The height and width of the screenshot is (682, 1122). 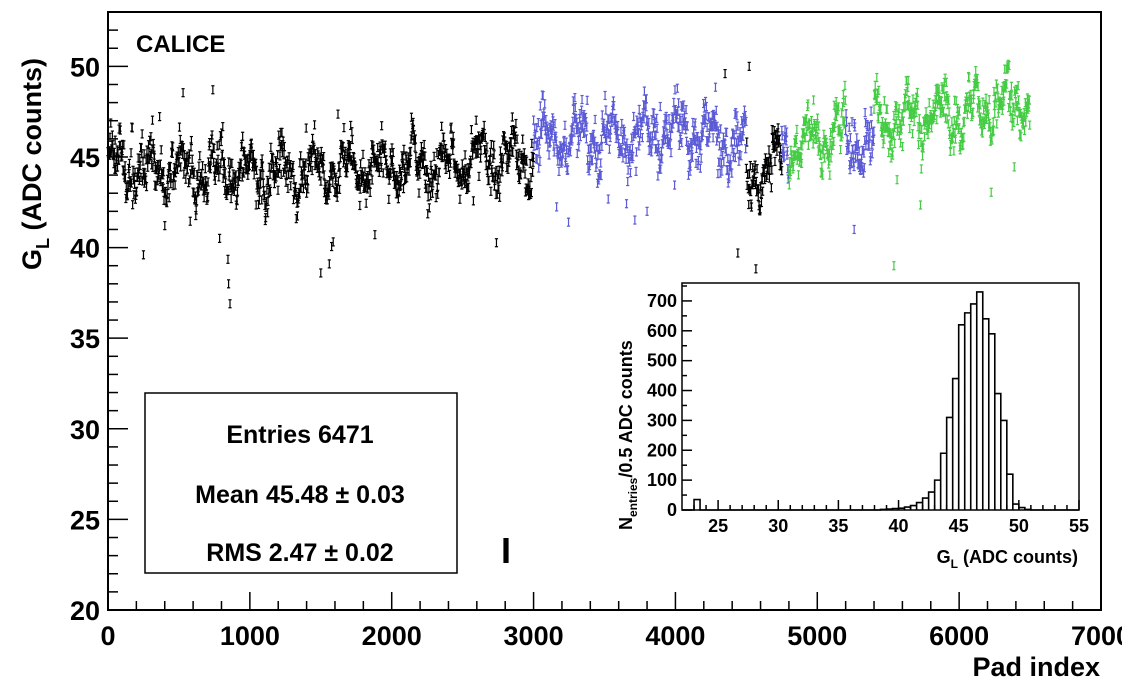 I want to click on y-tick-label: 25, so click(x=85, y=520).